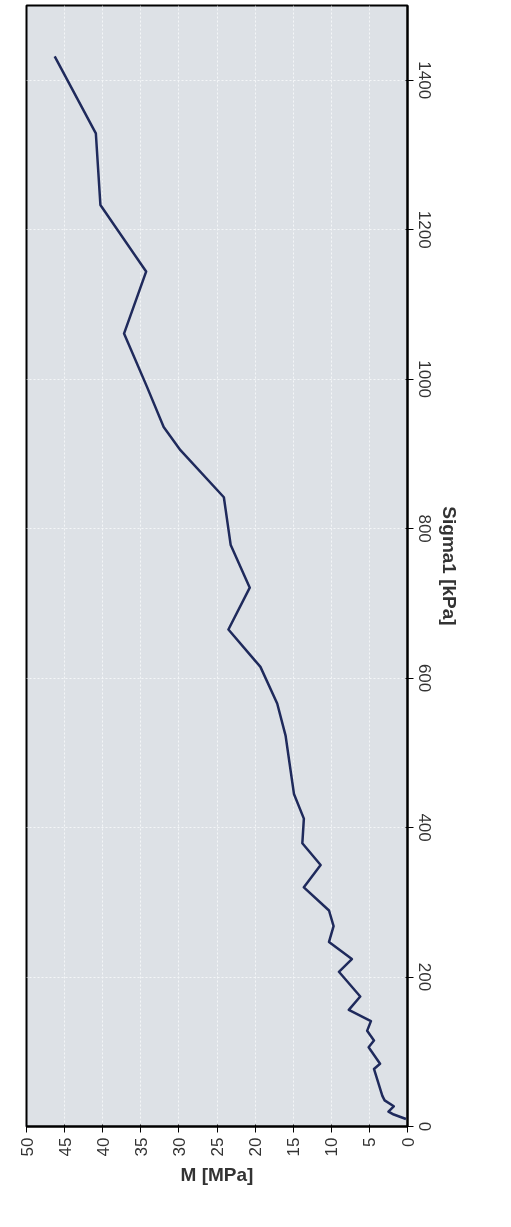 This screenshot has width=511, height=1227. What do you see at coordinates (449, 566) in the screenshot?
I see `y-axis-title: Sigma1 [kPa]` at bounding box center [449, 566].